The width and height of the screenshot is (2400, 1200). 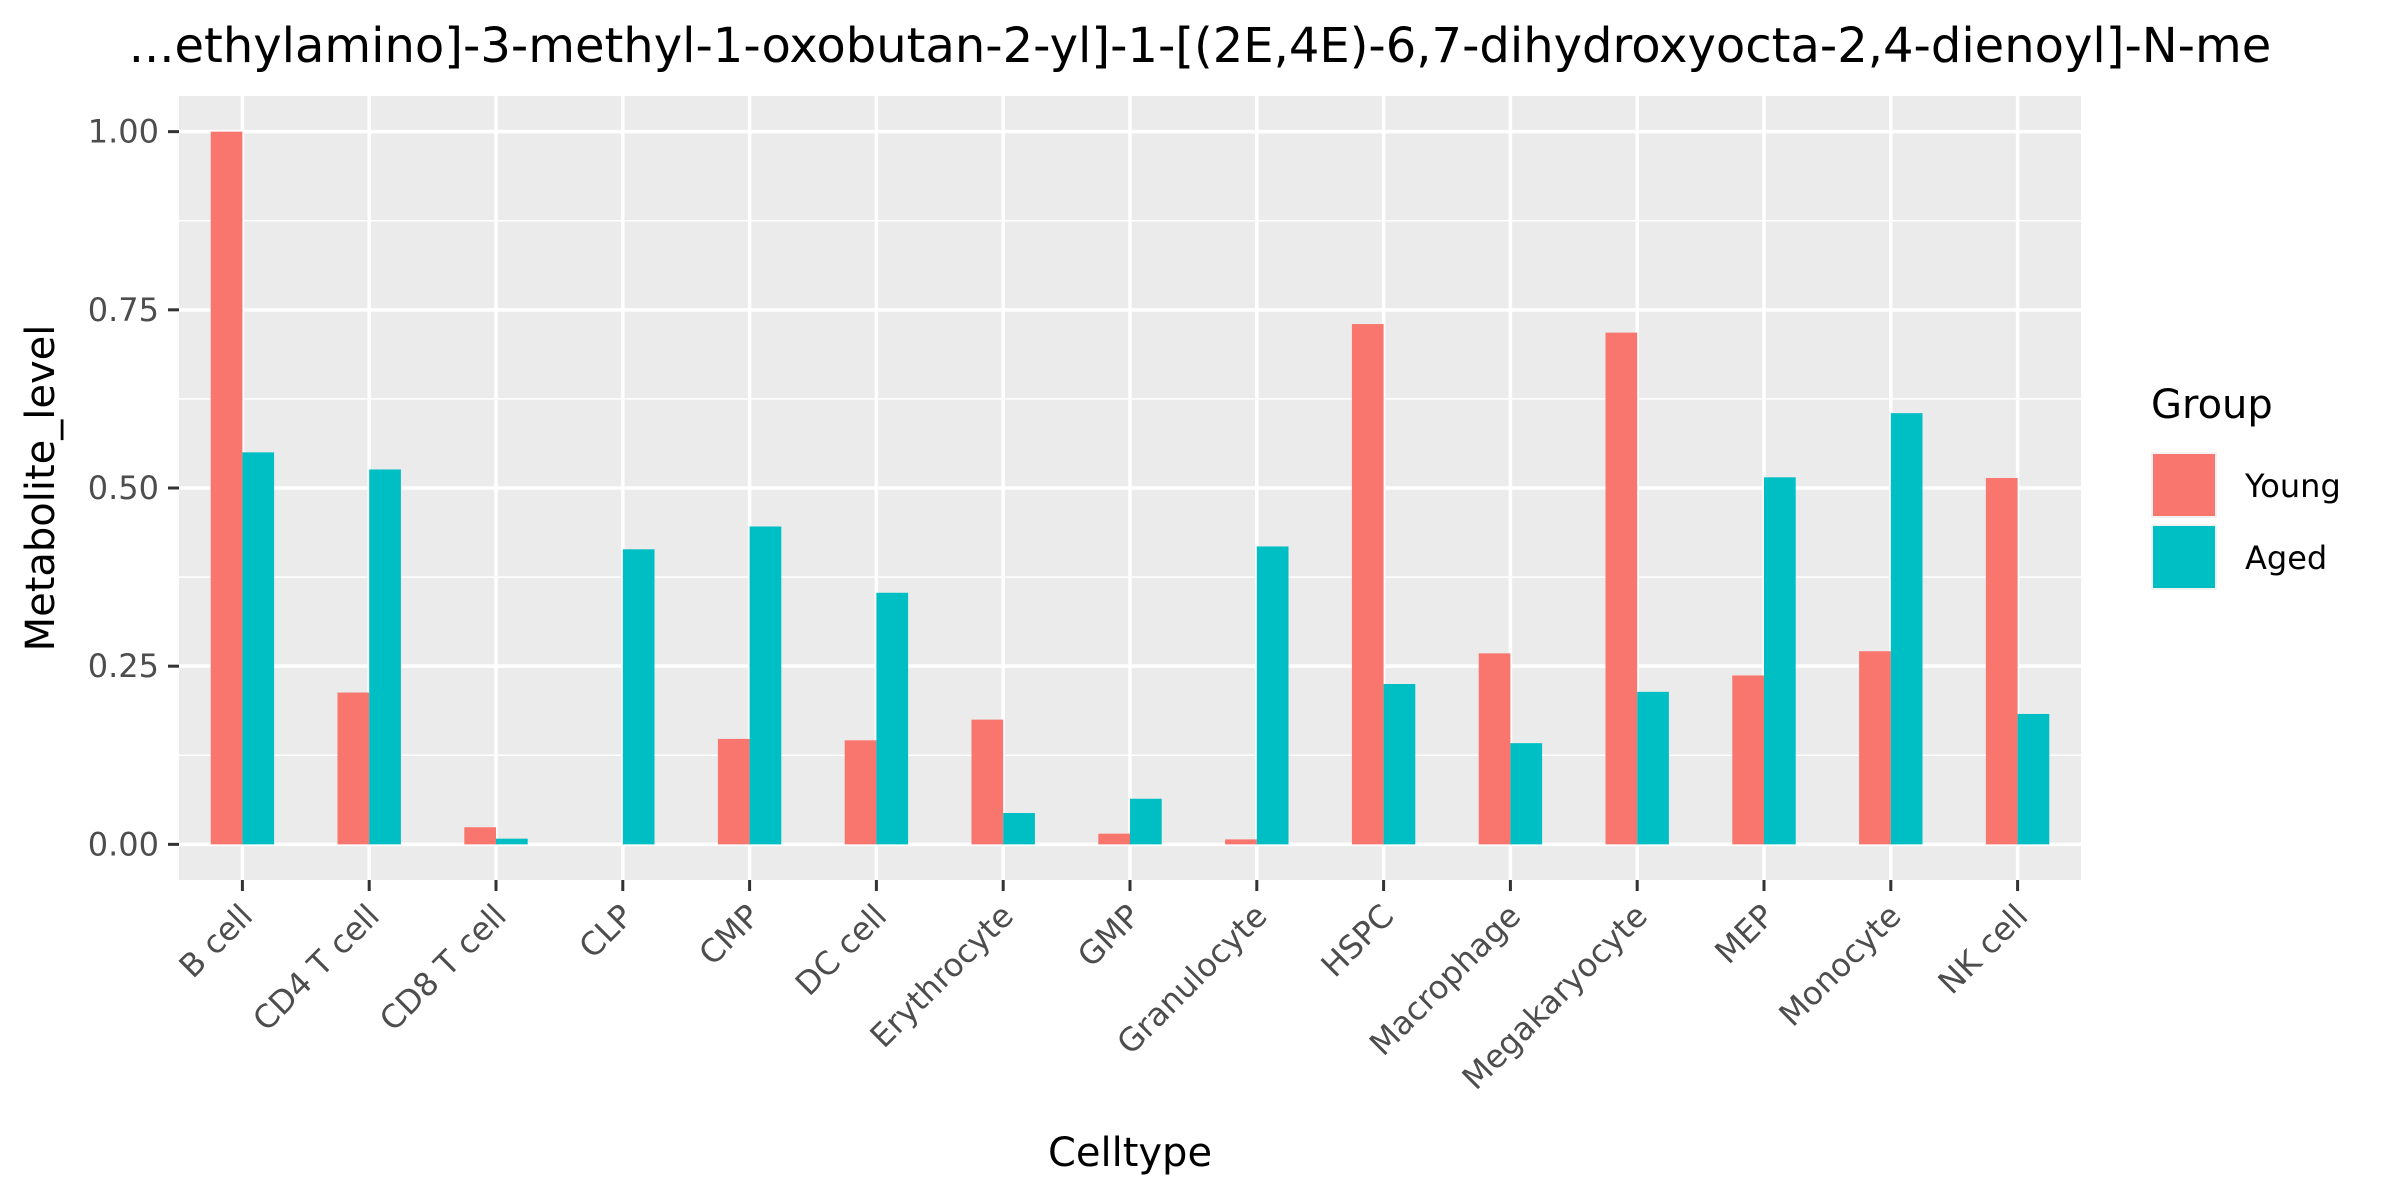 What do you see at coordinates (1130, 1153) in the screenshot?
I see `x-axis-title: Celltype` at bounding box center [1130, 1153].